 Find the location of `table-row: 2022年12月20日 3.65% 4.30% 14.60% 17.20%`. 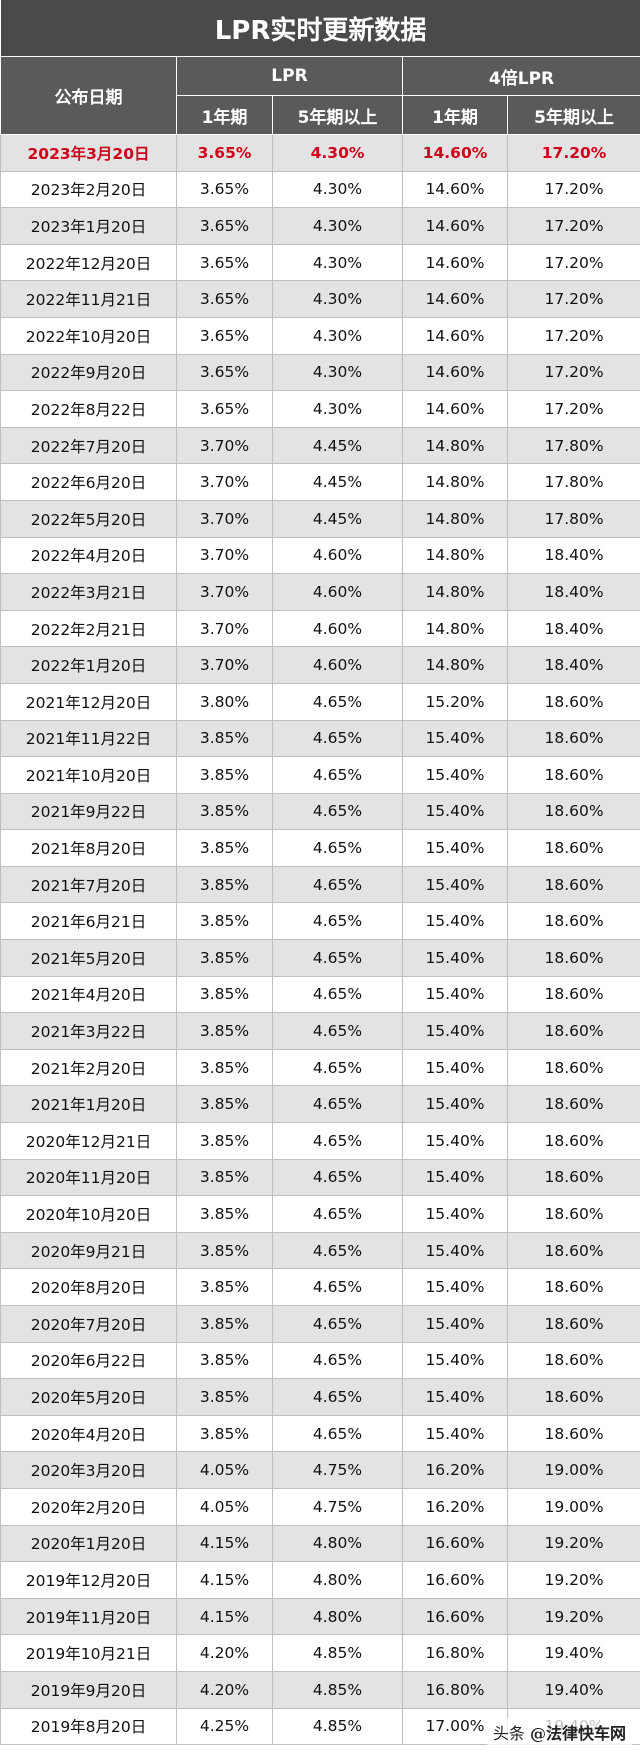

table-row: 2022年12月20日 3.65% 4.30% 14.60% 17.20% is located at coordinates (320, 262).